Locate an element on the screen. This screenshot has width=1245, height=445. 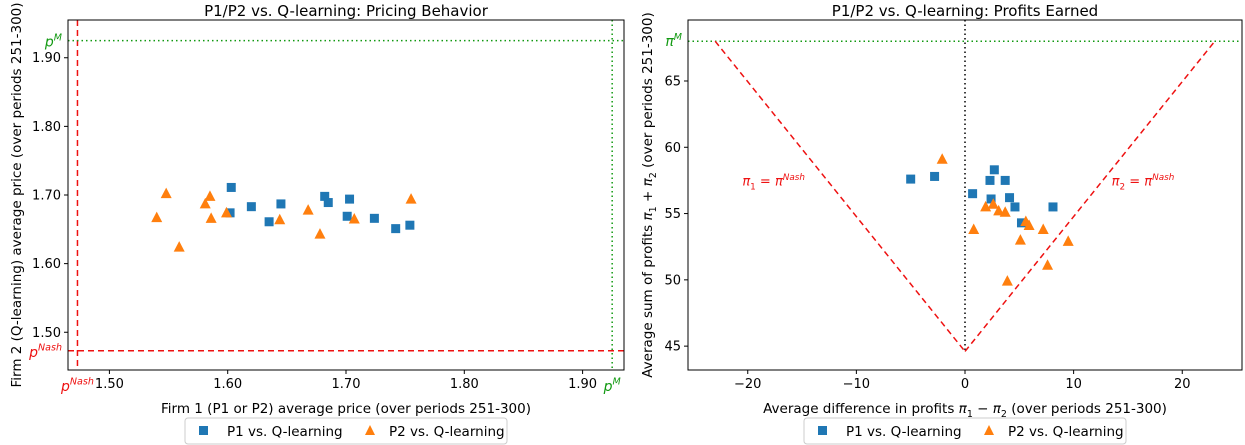
nash-boundary-left is located at coordinates (840, 196).